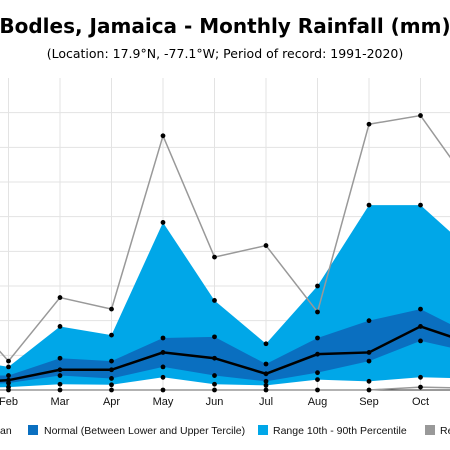 This screenshot has width=450, height=450. What do you see at coordinates (420, 402) in the screenshot?
I see `x-tick-label: Oct` at bounding box center [420, 402].